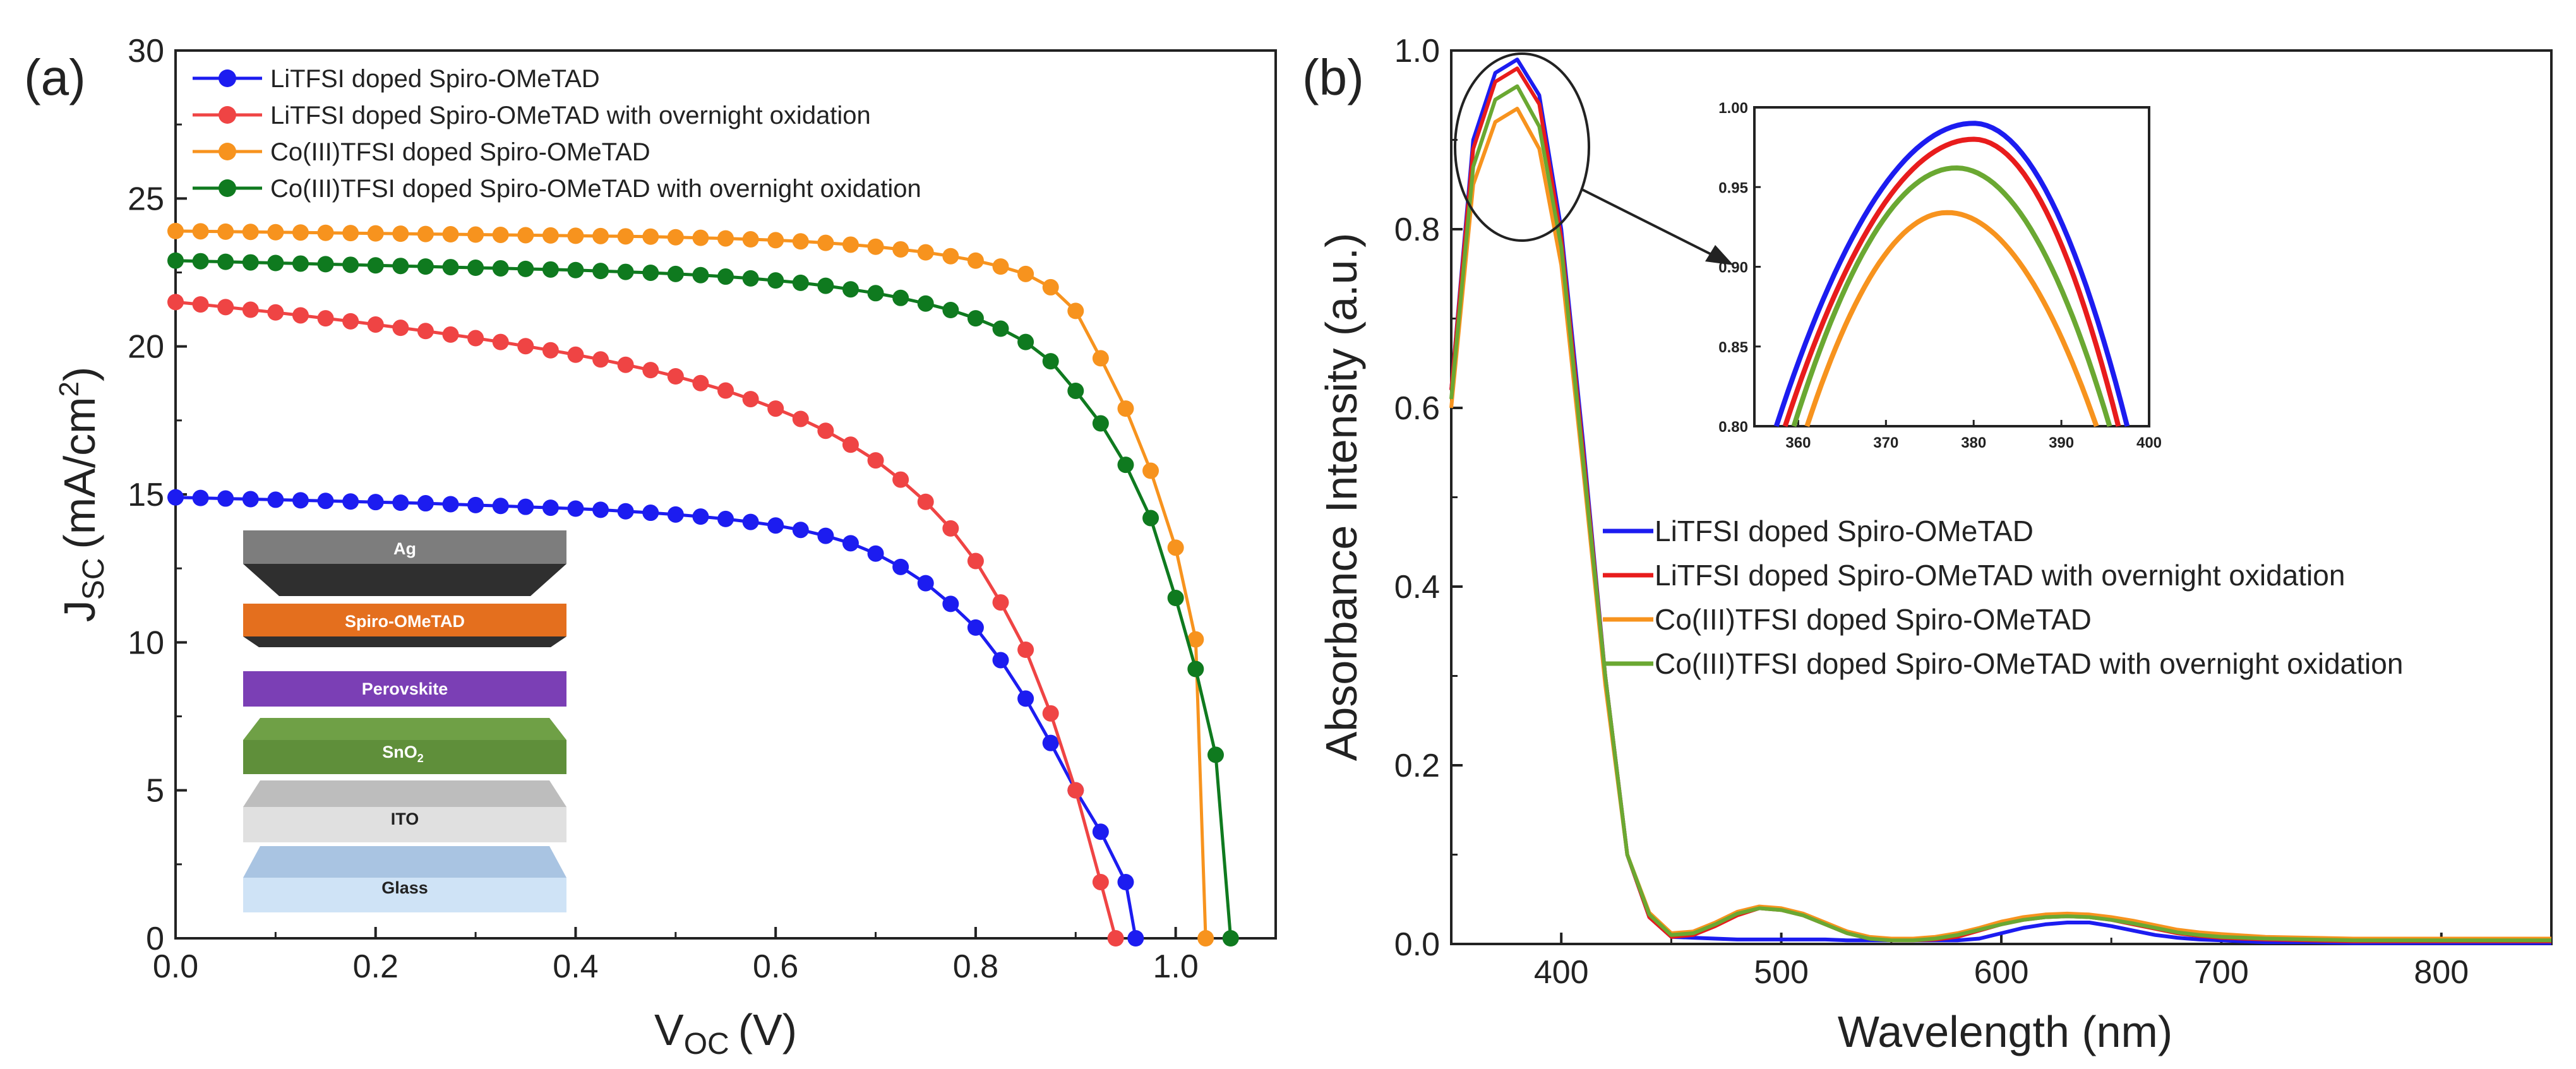  I want to click on stack-layer-sno2: SnO2, so click(404, 746).